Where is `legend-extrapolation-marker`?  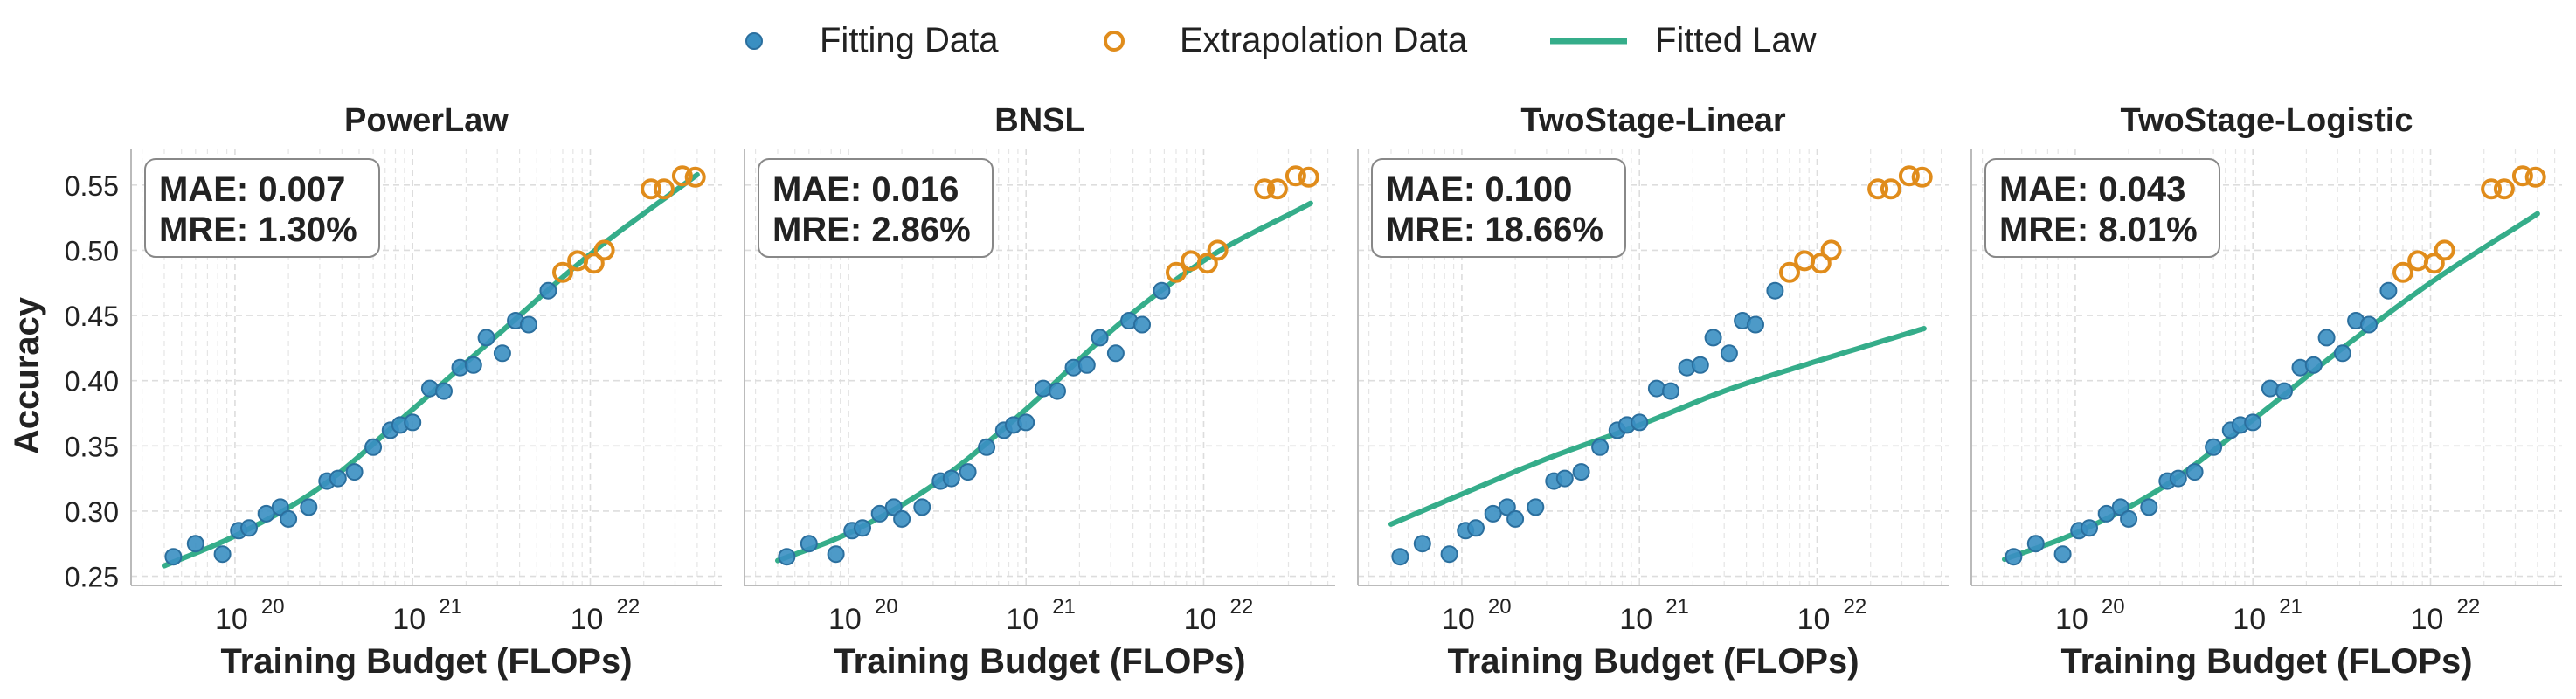 legend-extrapolation-marker is located at coordinates (1114, 41).